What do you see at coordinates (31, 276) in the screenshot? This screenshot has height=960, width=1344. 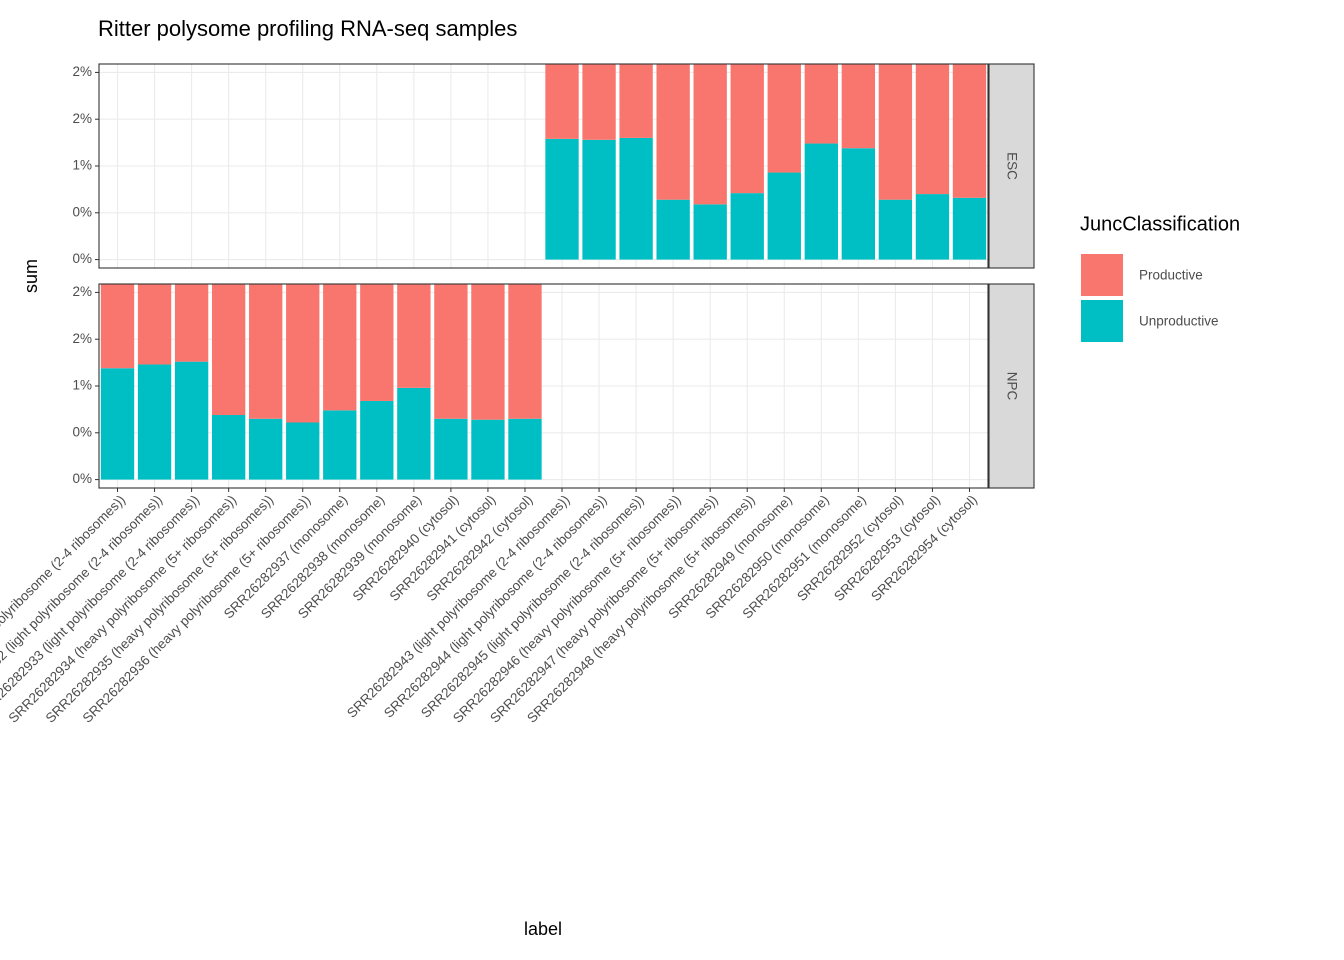 I see `y-axis-label: sum` at bounding box center [31, 276].